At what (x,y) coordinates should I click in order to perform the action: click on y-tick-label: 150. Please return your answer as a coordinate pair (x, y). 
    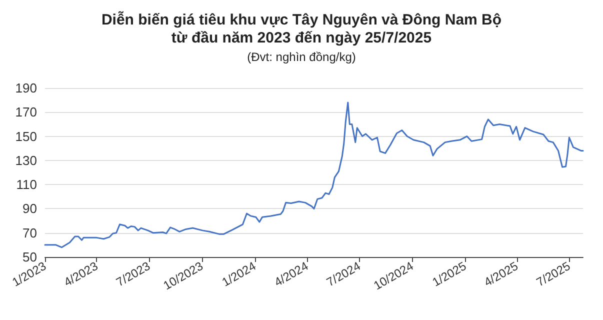
    Looking at the image, I should click on (26, 136).